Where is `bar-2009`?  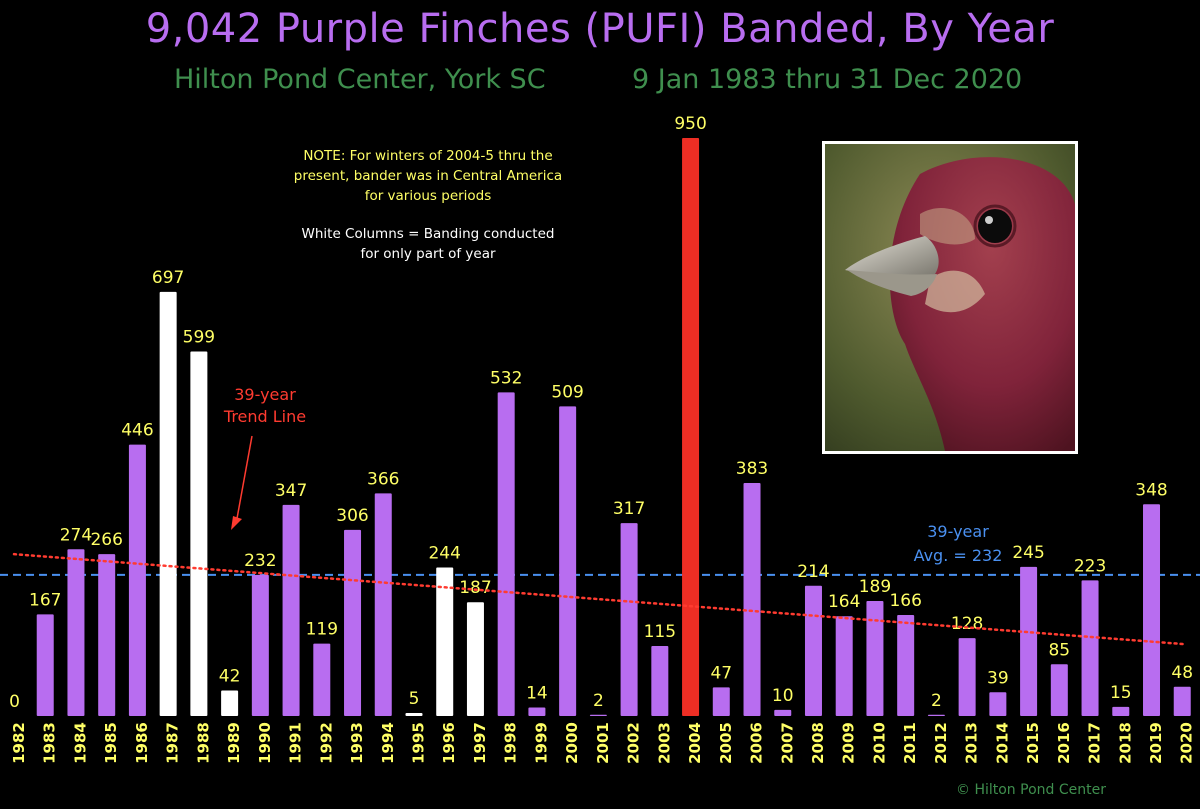 bar-2009 is located at coordinates (844, 666).